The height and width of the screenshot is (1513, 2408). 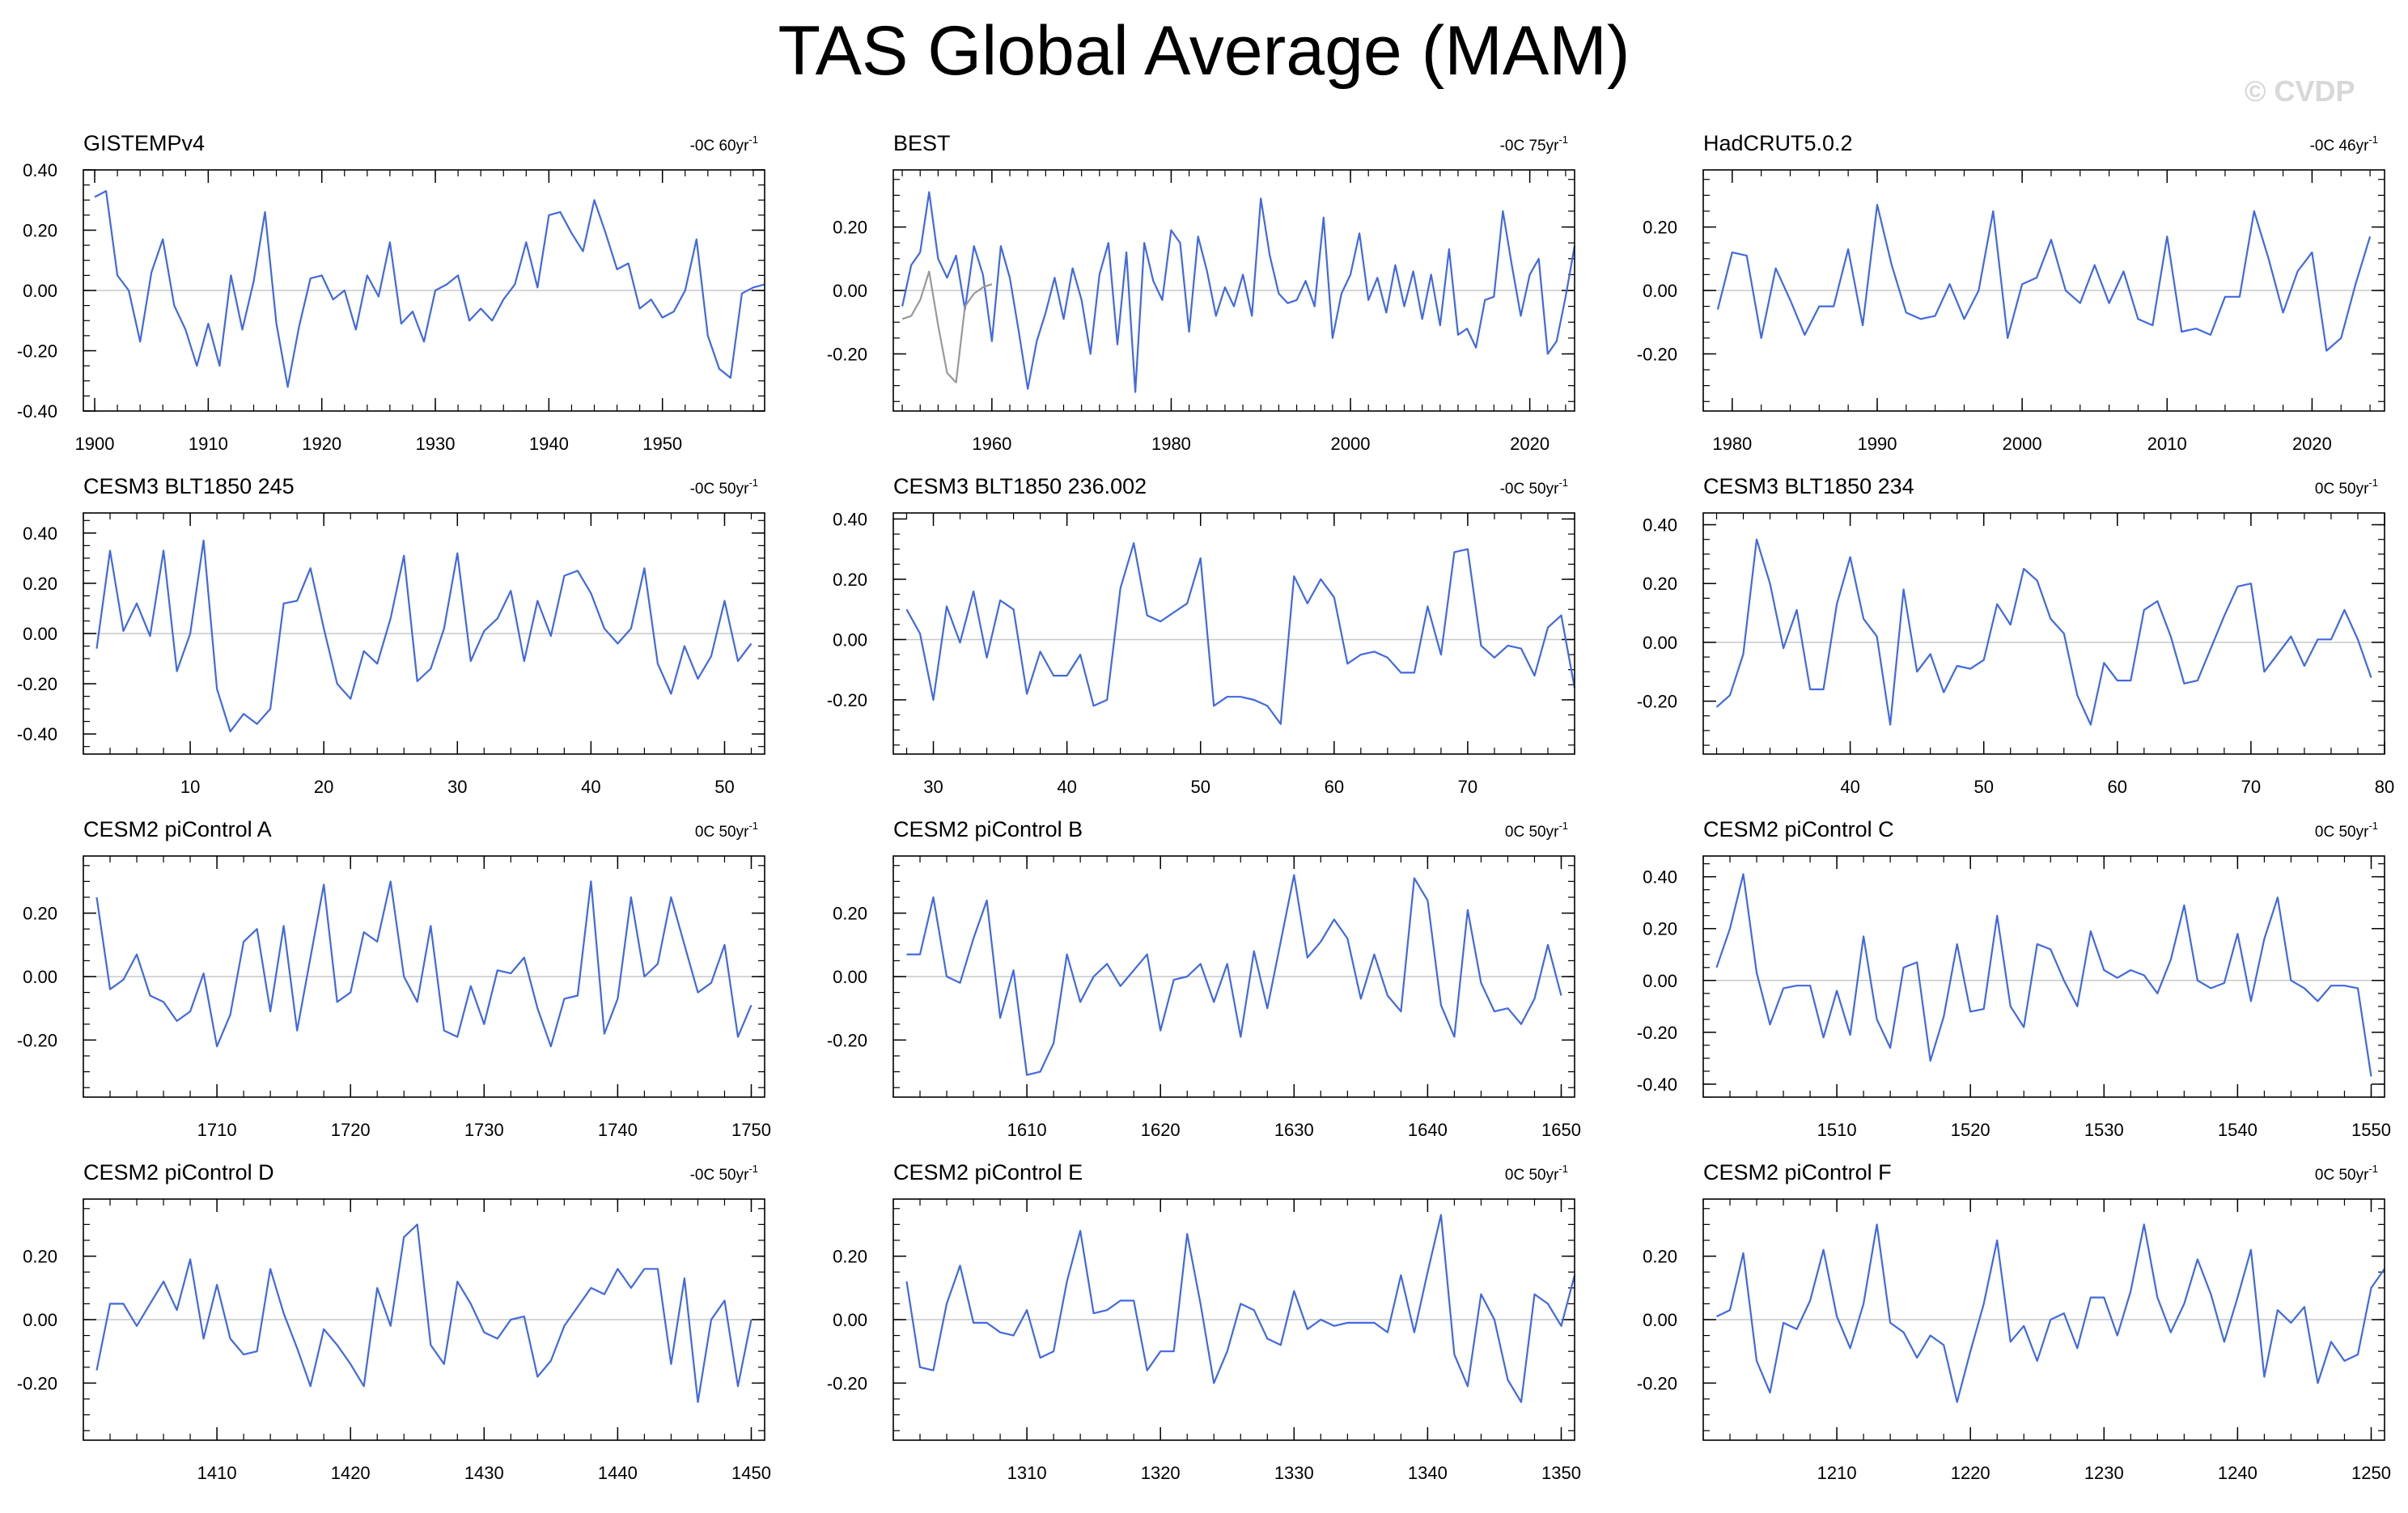 What do you see at coordinates (177, 829) in the screenshot?
I see `panel-title: CESM2 piControl A` at bounding box center [177, 829].